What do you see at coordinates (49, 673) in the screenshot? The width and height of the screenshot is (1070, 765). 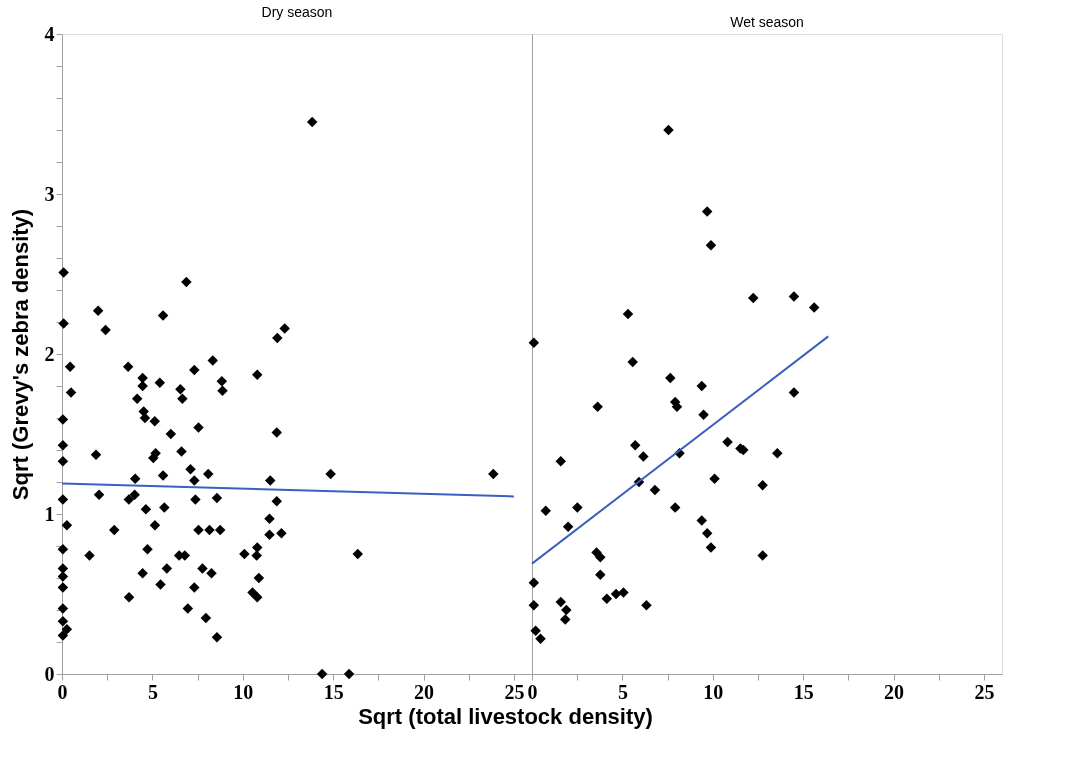 I see `y-tick-label: 0` at bounding box center [49, 673].